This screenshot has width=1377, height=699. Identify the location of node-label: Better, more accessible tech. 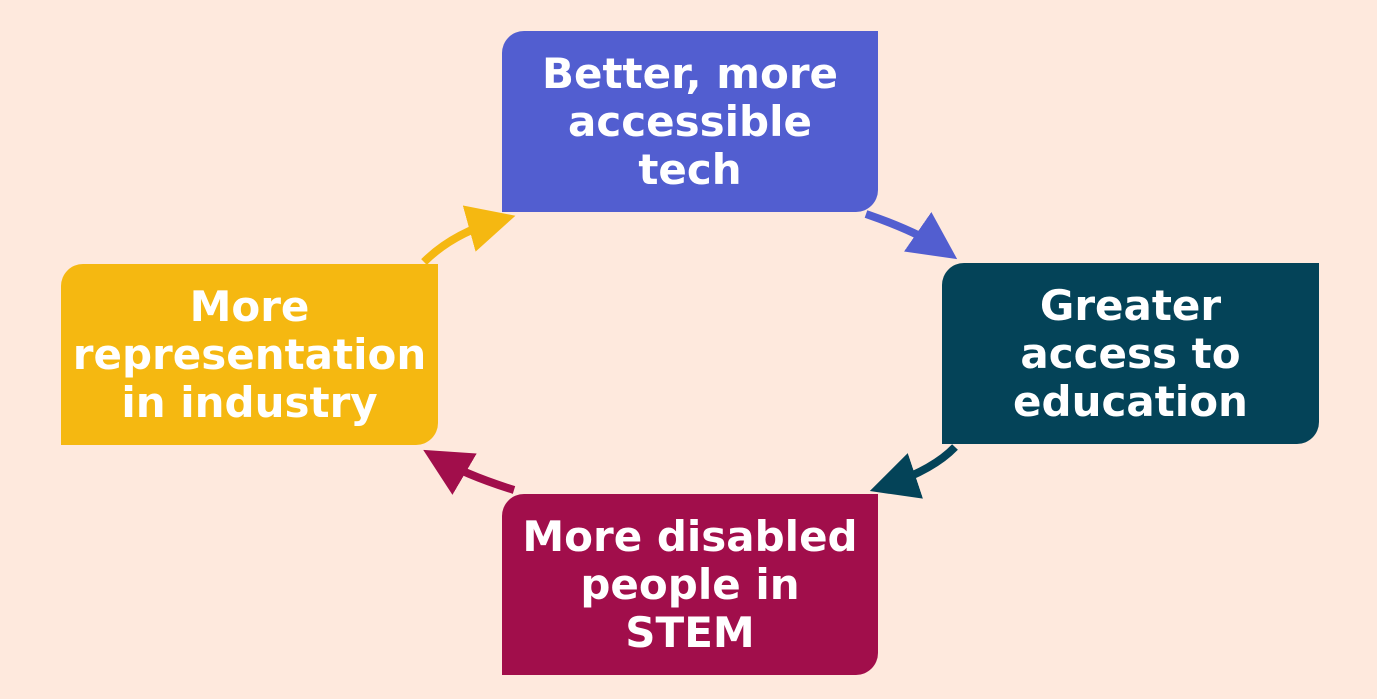
(690, 121).